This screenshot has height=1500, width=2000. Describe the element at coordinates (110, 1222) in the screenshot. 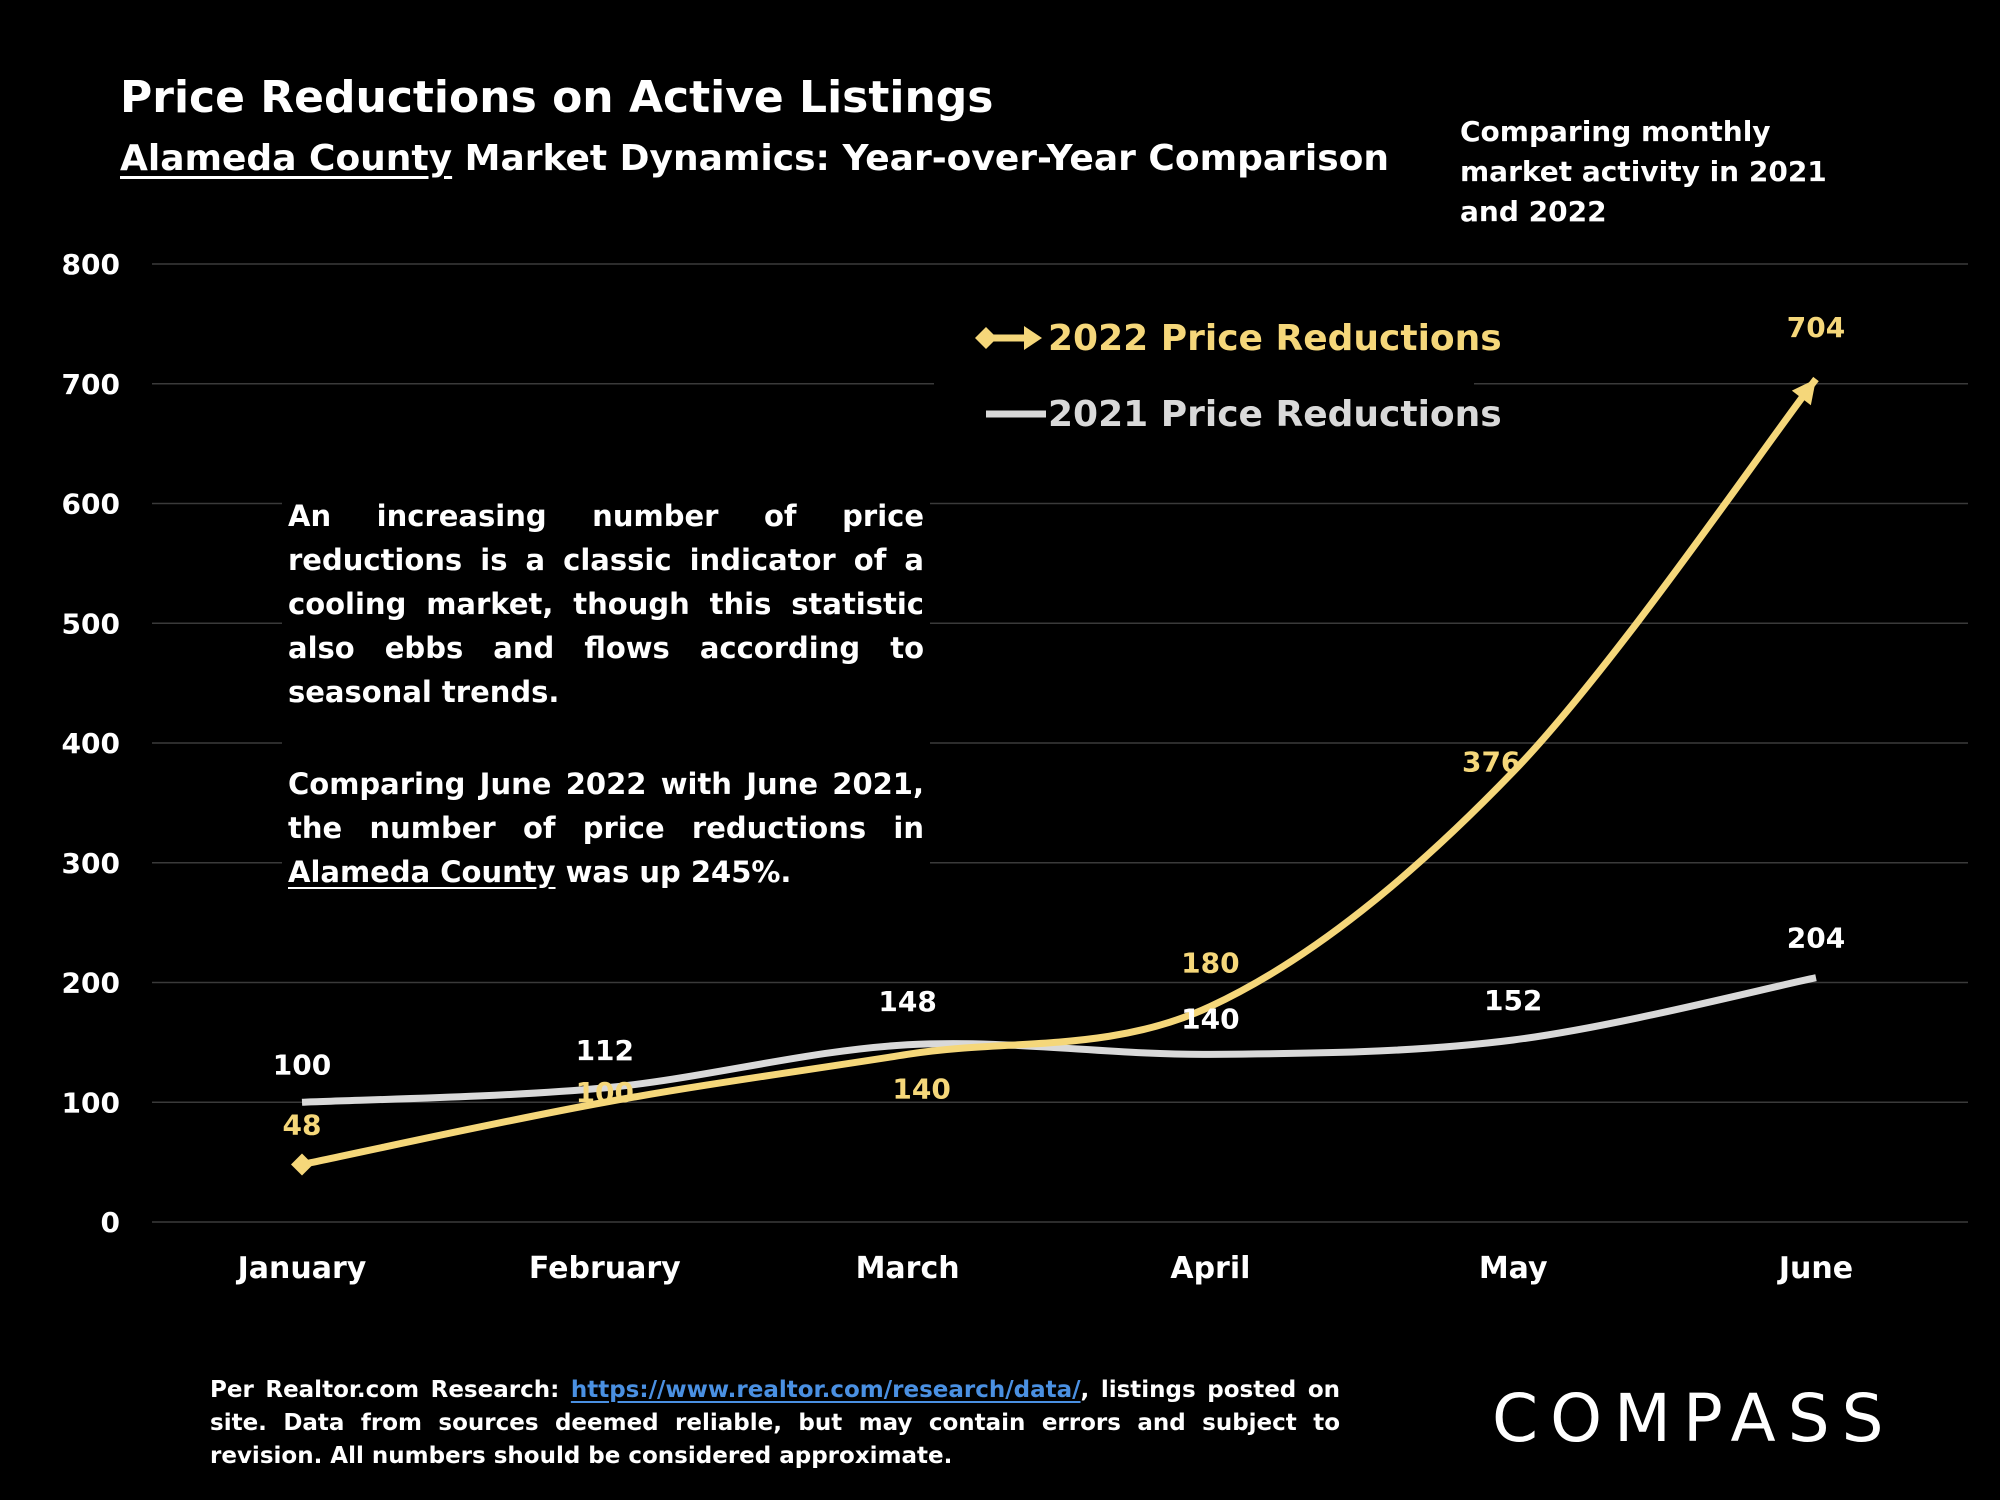

I see `y-tick-label: 0` at that location.